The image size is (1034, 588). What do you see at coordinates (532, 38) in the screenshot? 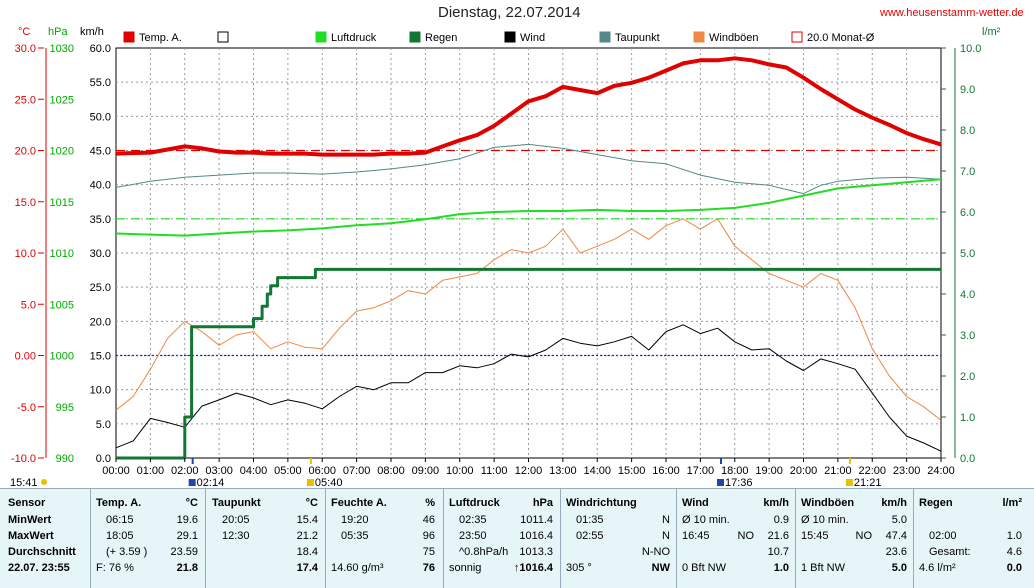
I see `legend-label: Wind` at bounding box center [532, 38].